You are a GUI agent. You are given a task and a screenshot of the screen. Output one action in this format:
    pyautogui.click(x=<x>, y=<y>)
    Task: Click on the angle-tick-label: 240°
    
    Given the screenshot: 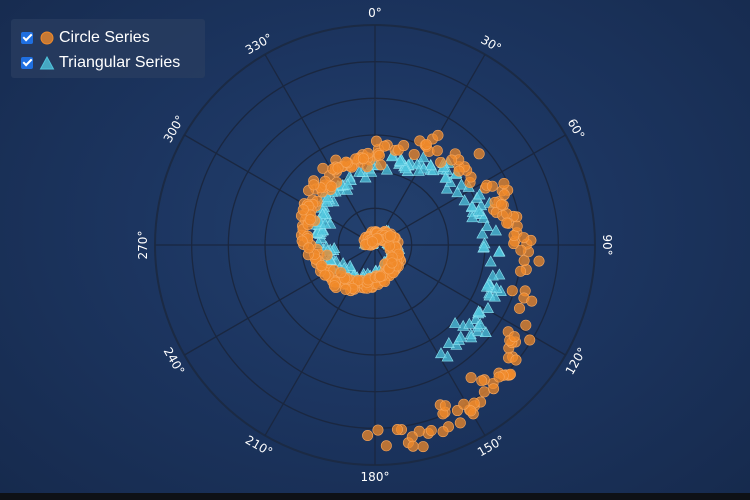 What is the action you would take?
    pyautogui.click(x=174, y=361)
    